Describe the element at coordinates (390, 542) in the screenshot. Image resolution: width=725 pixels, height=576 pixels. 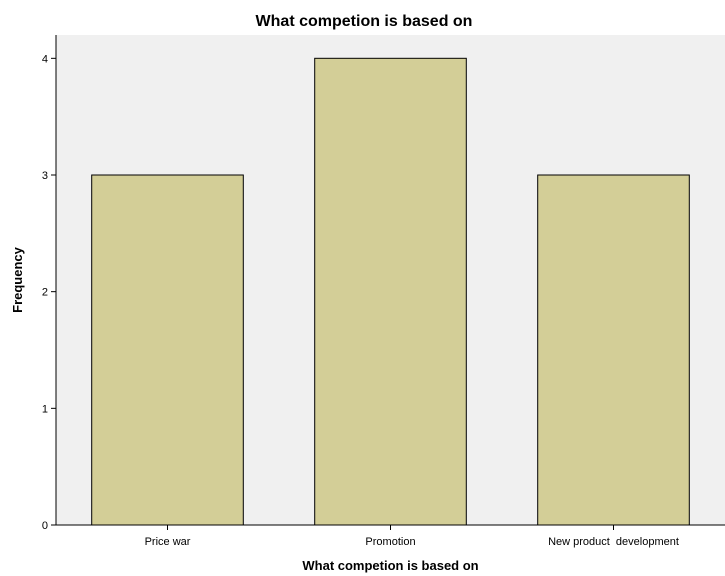
I see `x-tick-label-1: Promotion` at that location.